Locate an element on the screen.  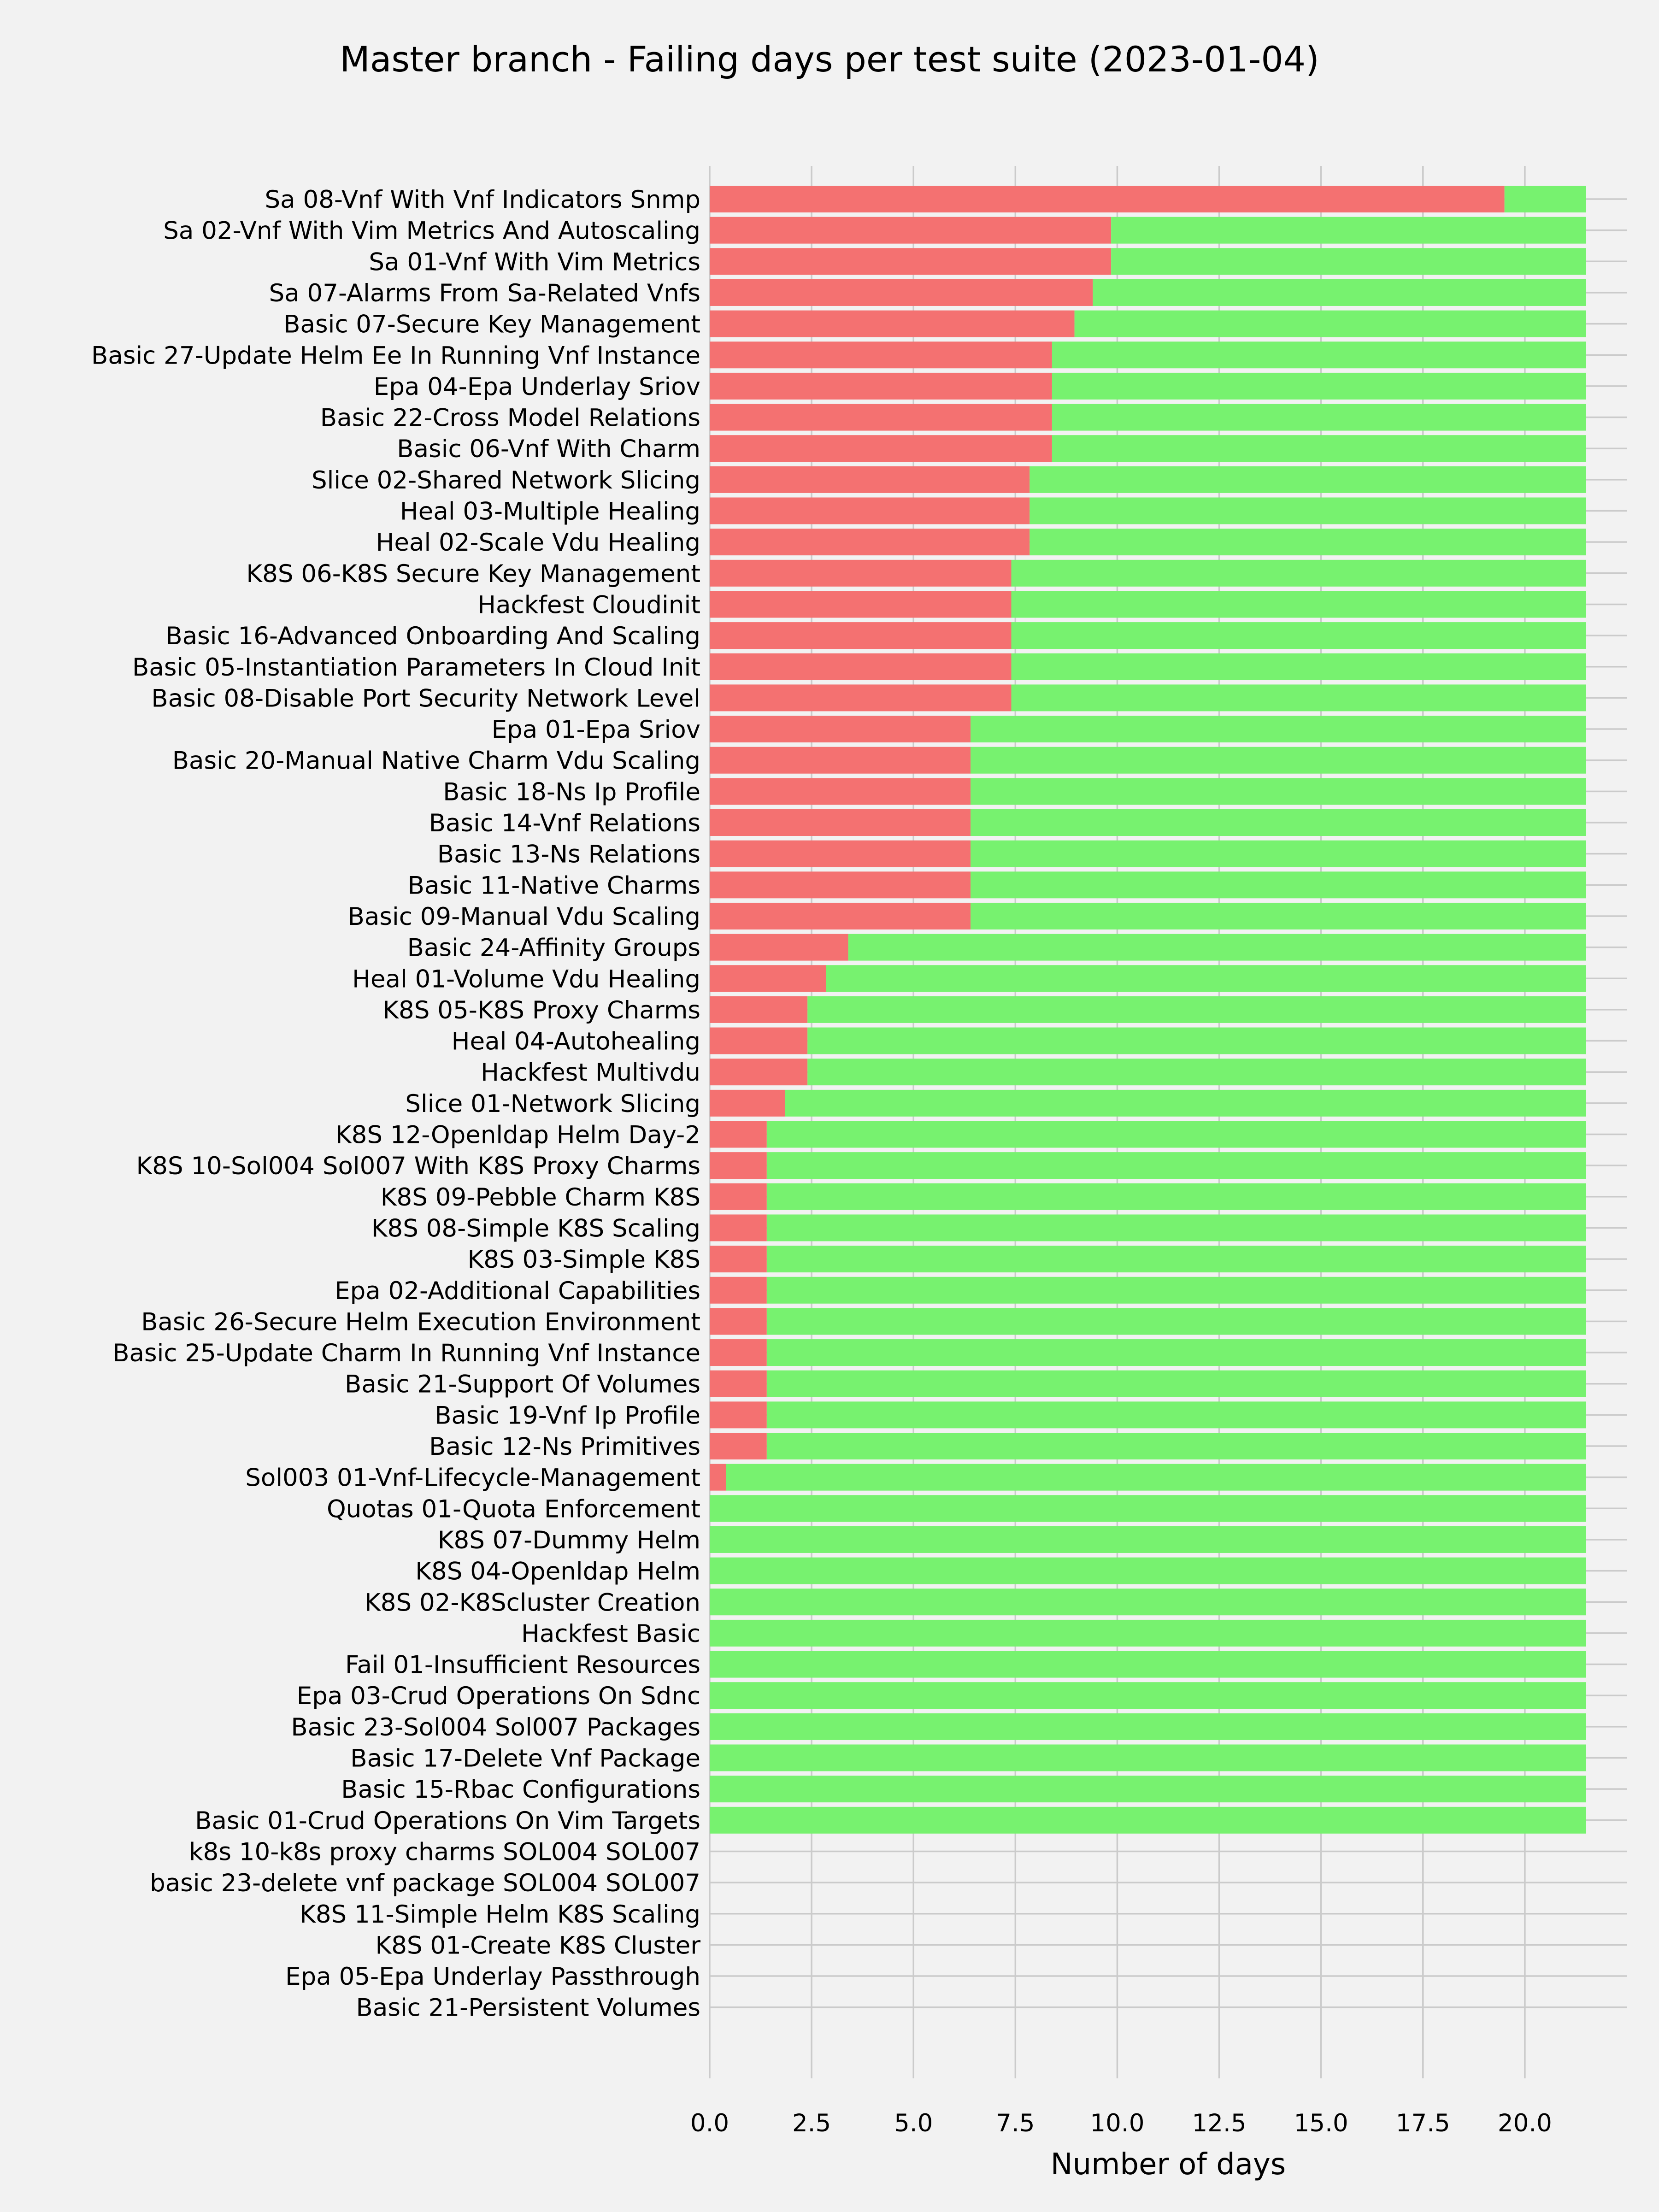
y-tick-label: Basic 11-Native Charms is located at coordinates (554, 885).